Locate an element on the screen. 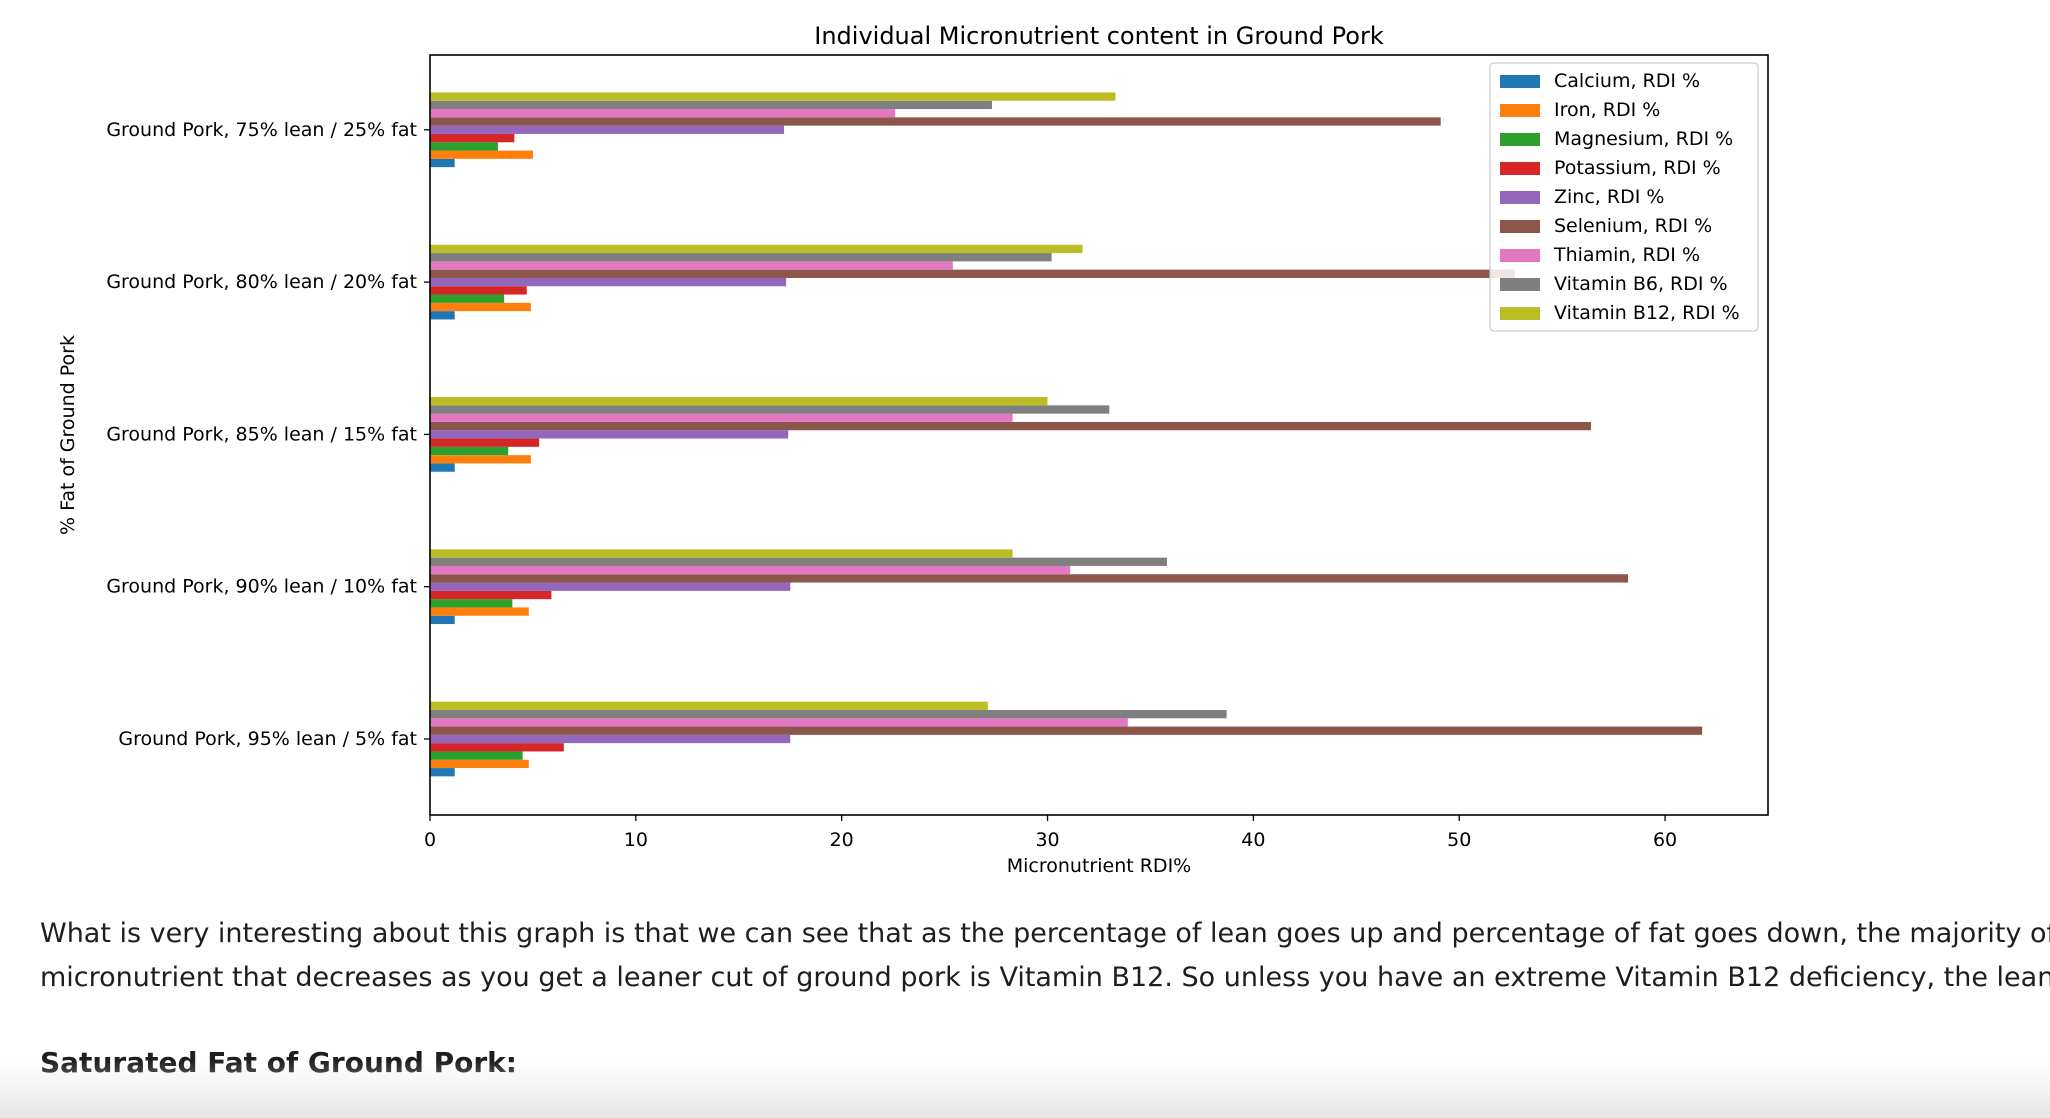 This screenshot has height=1118, width=2050. y-tick-label: Ground Pork, 95% lean / 5% fat is located at coordinates (267, 739).